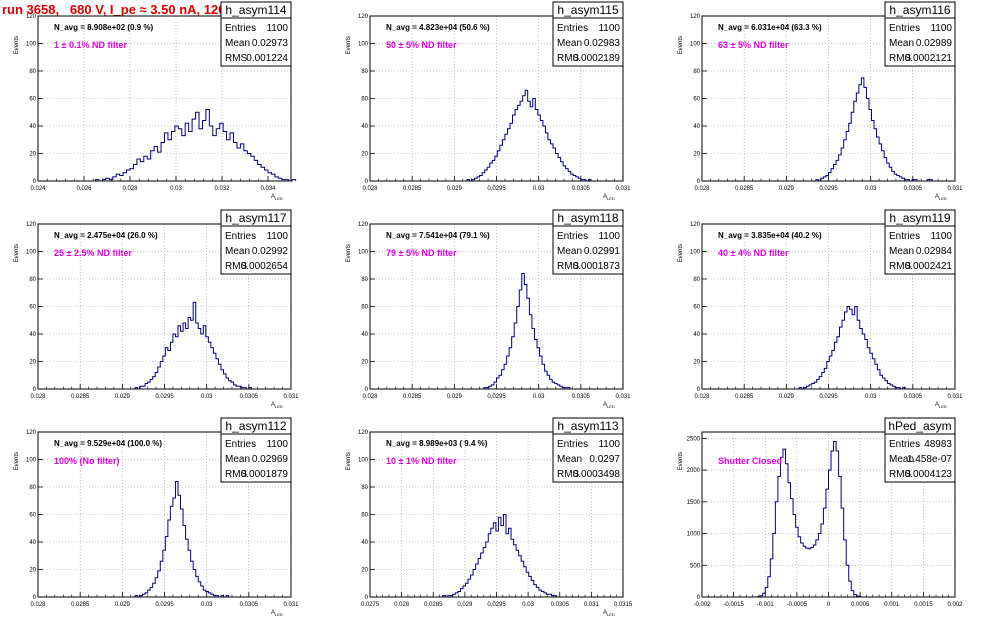 This screenshot has width=996, height=622. Describe the element at coordinates (938, 444) in the screenshot. I see `stat-value: 48983` at that location.